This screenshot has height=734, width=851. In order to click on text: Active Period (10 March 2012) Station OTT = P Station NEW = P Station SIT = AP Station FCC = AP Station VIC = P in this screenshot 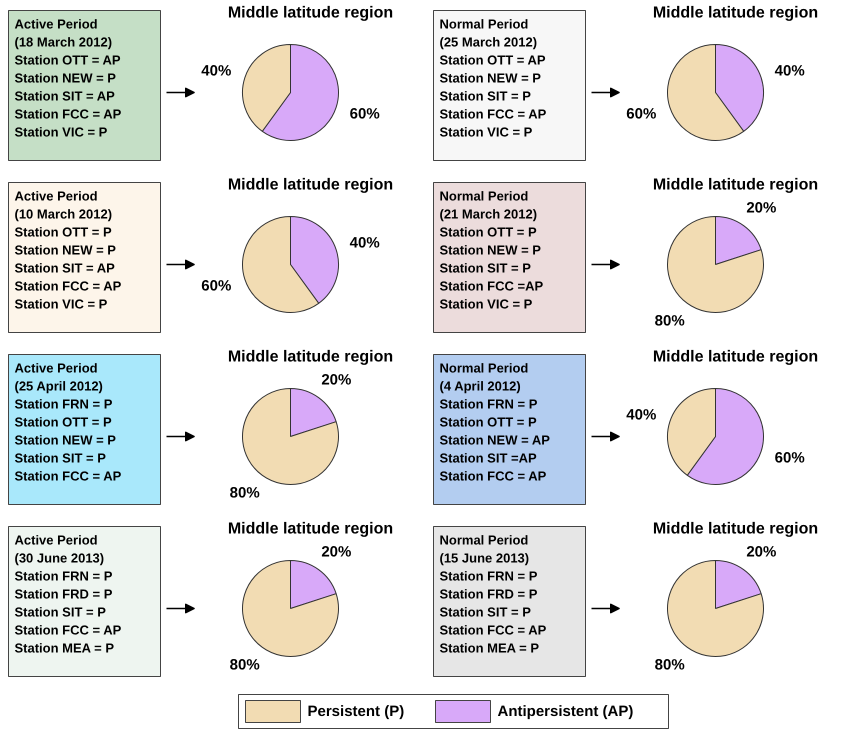, I will do `click(68, 250)`.